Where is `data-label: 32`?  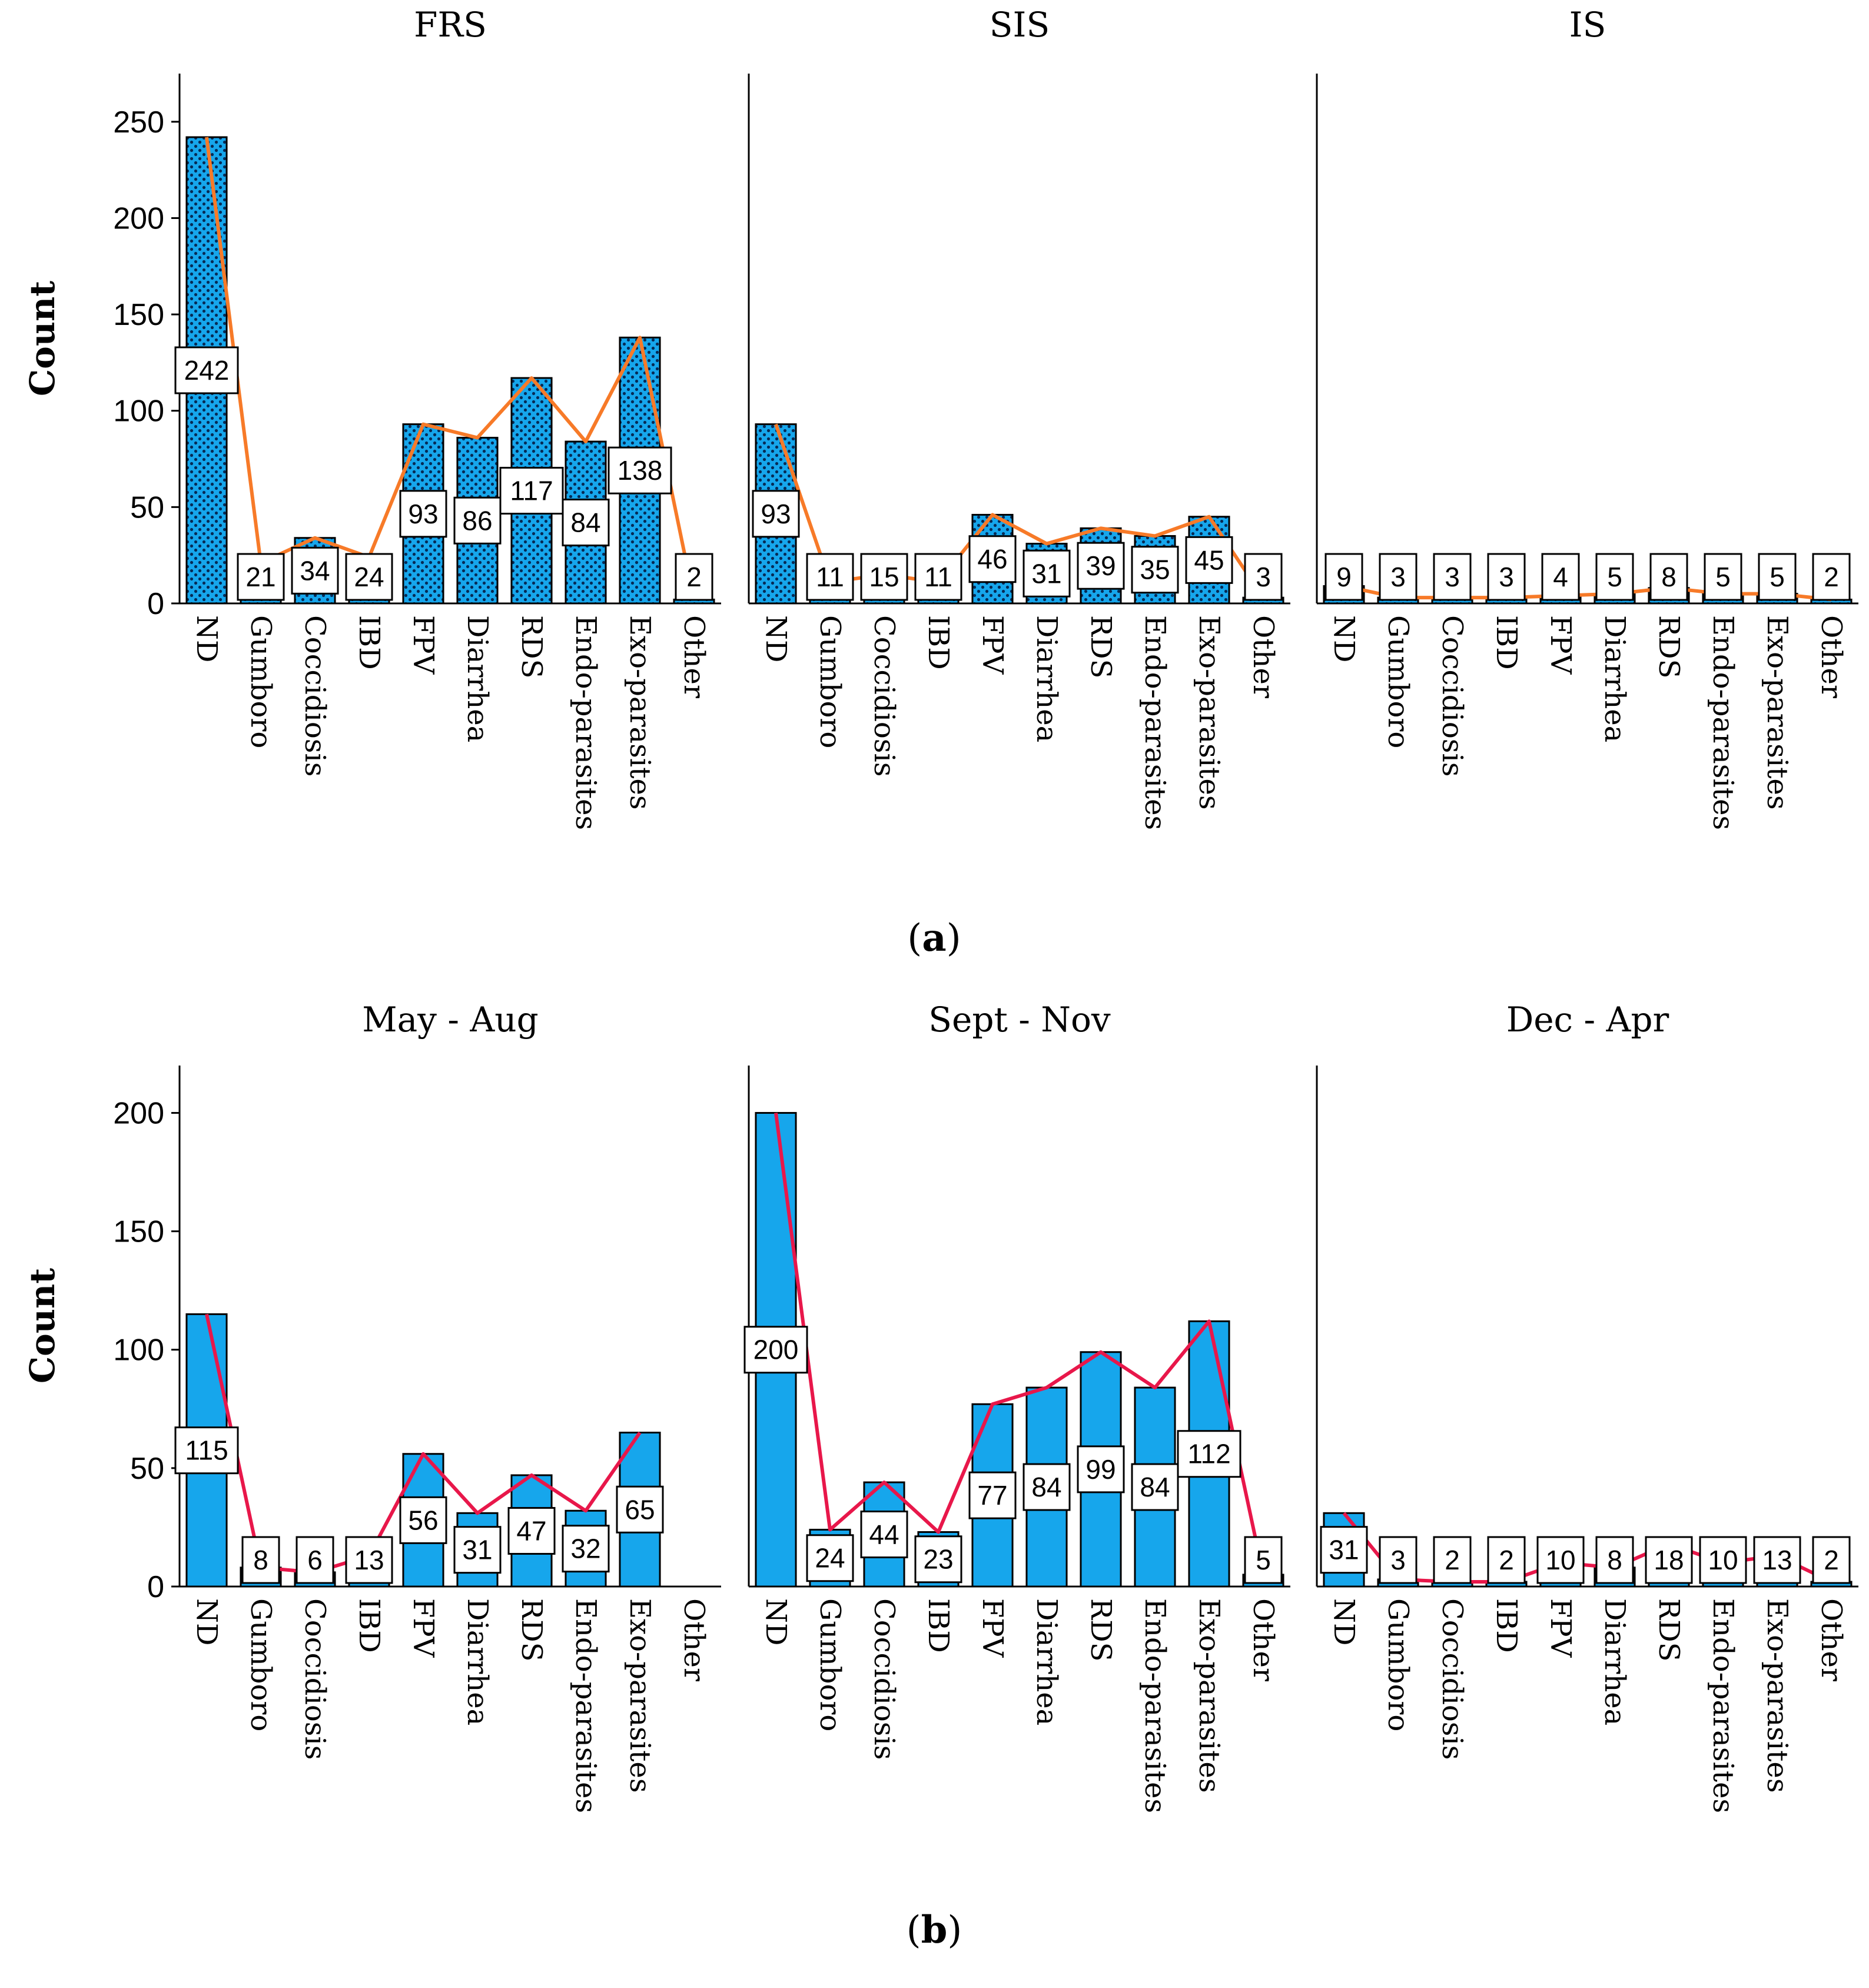 data-label: 32 is located at coordinates (585, 1549).